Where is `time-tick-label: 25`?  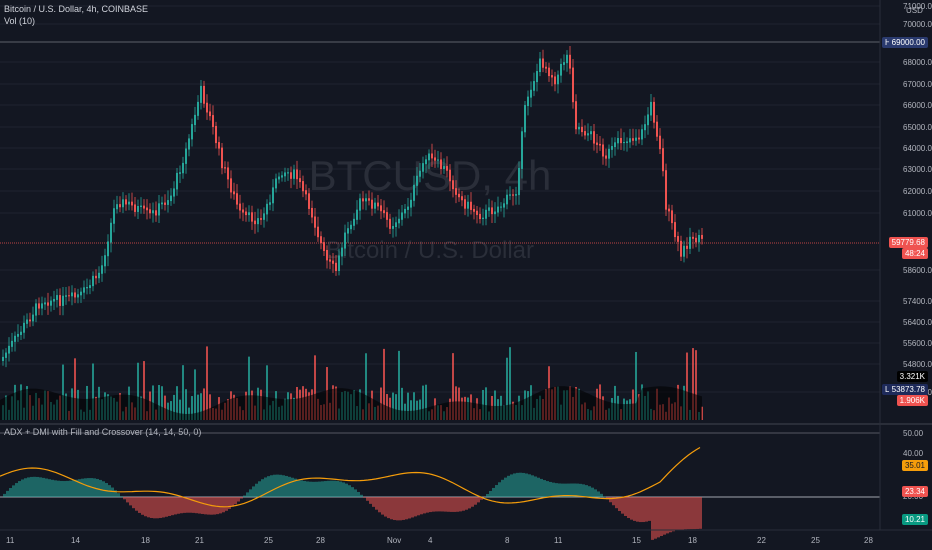
time-tick-label: 25 is located at coordinates (268, 540).